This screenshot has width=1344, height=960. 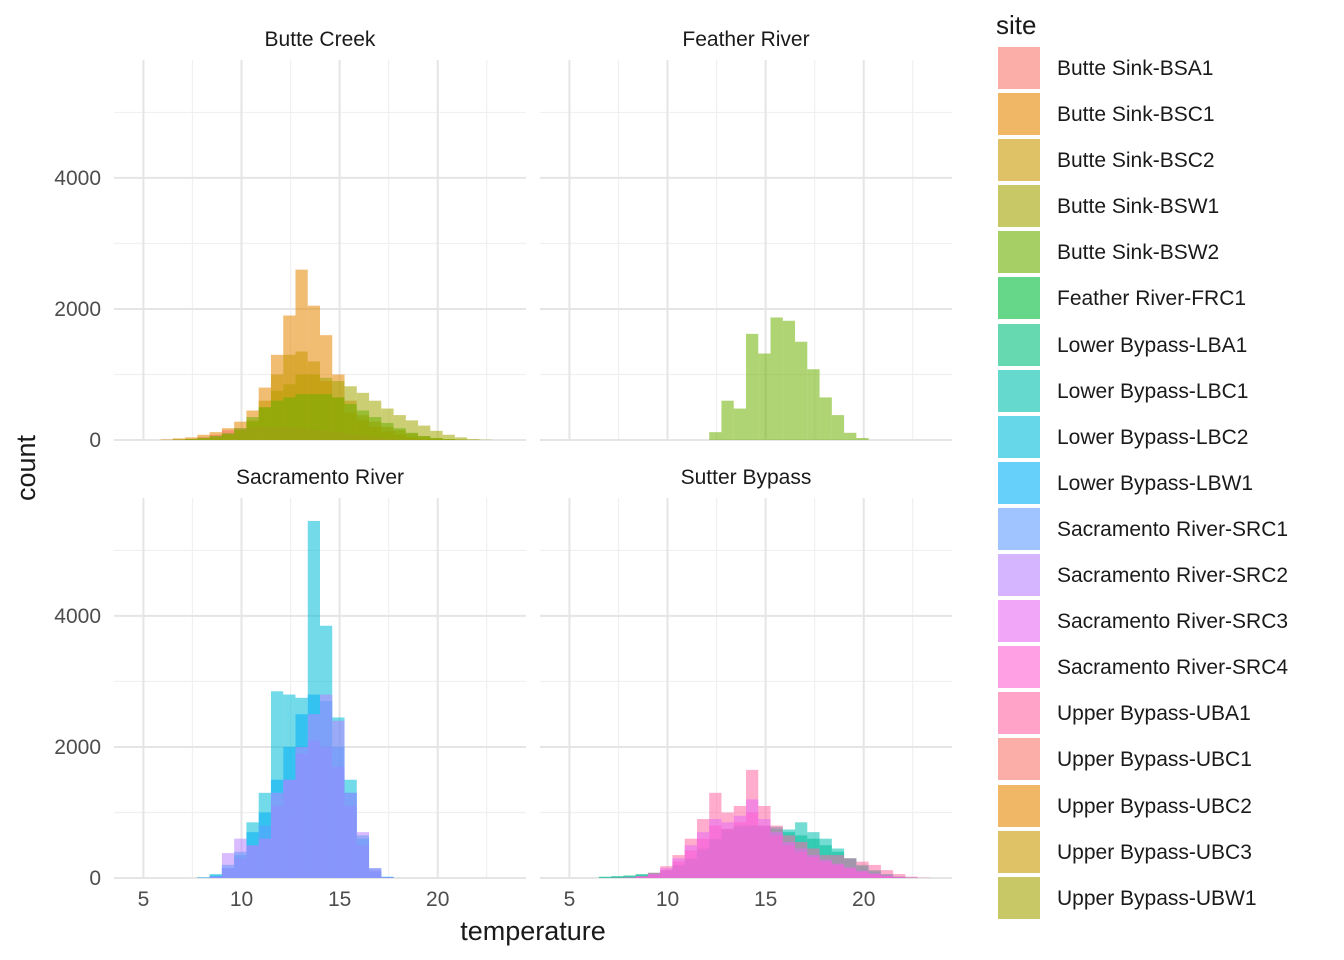 I want to click on x-axis-label: temperature, so click(x=533, y=931).